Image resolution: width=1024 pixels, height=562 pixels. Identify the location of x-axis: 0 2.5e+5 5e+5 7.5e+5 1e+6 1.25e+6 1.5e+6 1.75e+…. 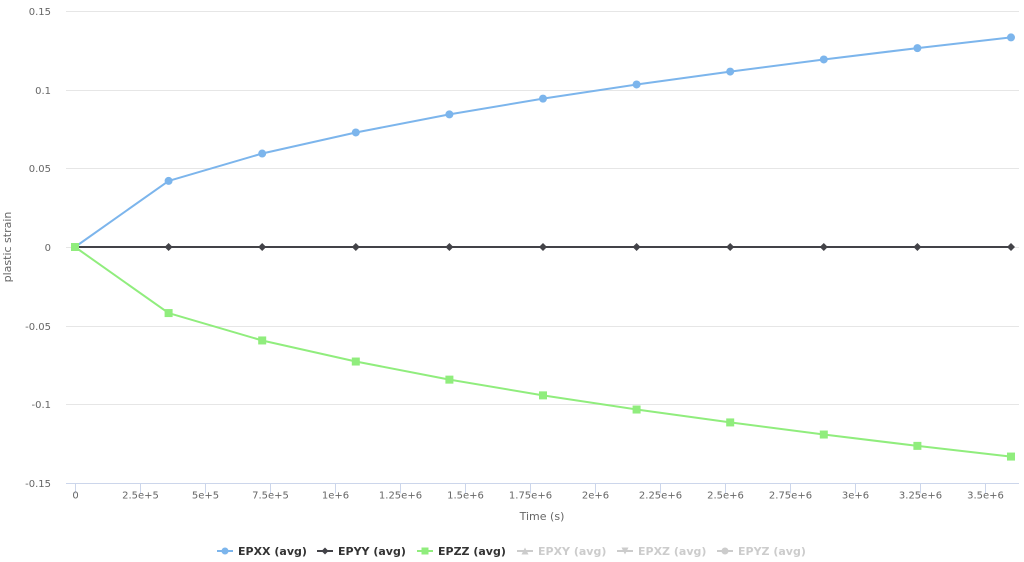
(542, 492).